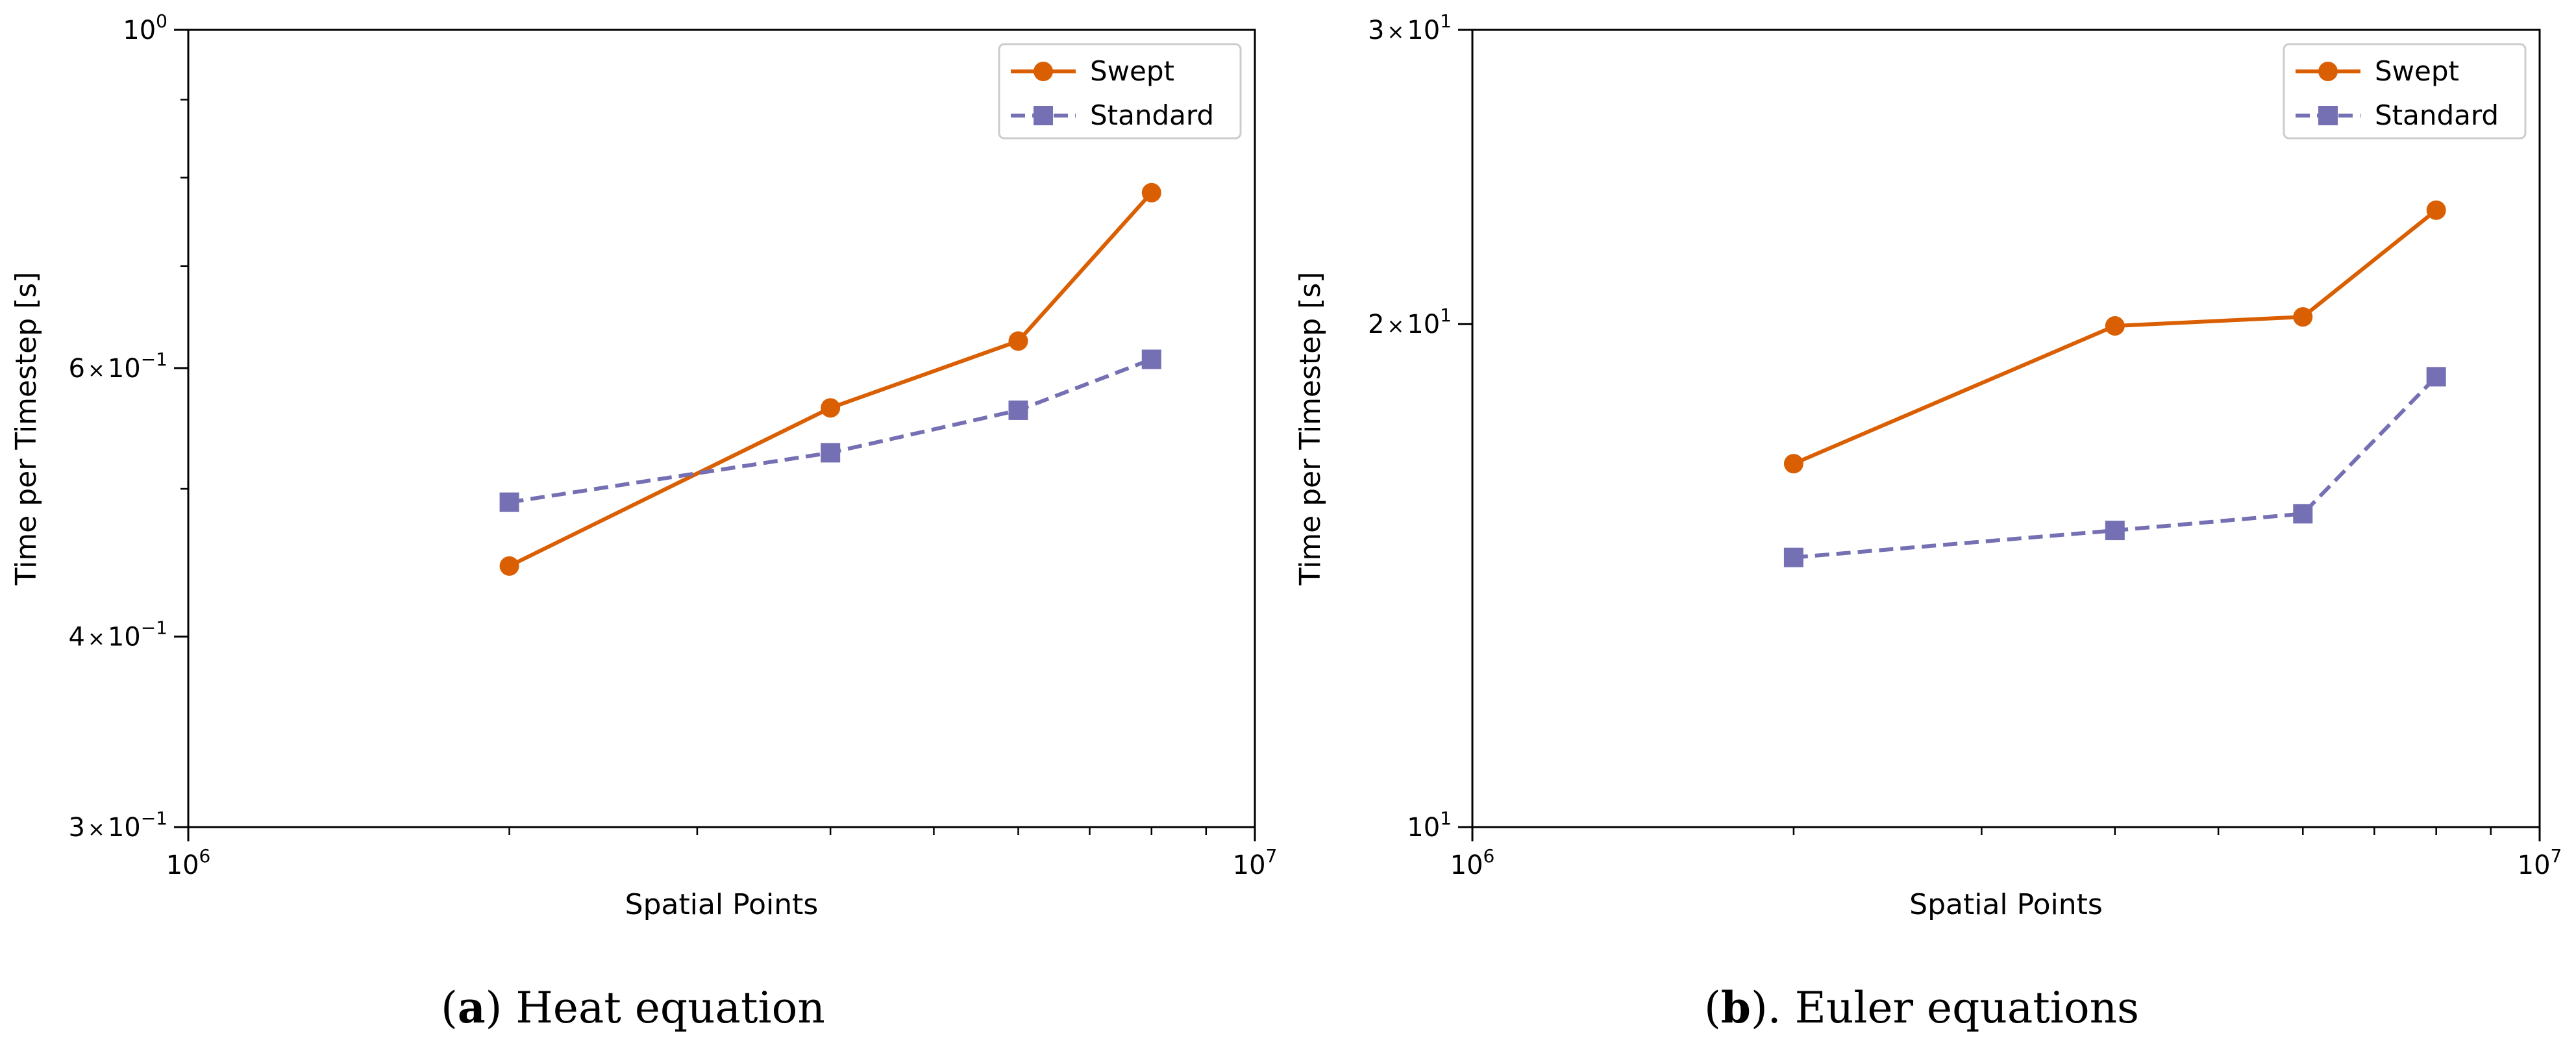  What do you see at coordinates (118, 826) in the screenshot?
I see `y-tick-label: 3 × 10⁻¹` at bounding box center [118, 826].